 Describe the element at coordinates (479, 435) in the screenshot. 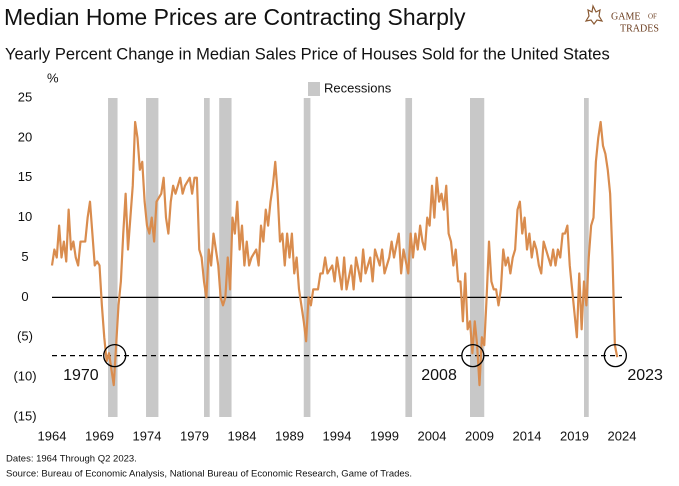

I see `x-tick-label: 2009` at that location.